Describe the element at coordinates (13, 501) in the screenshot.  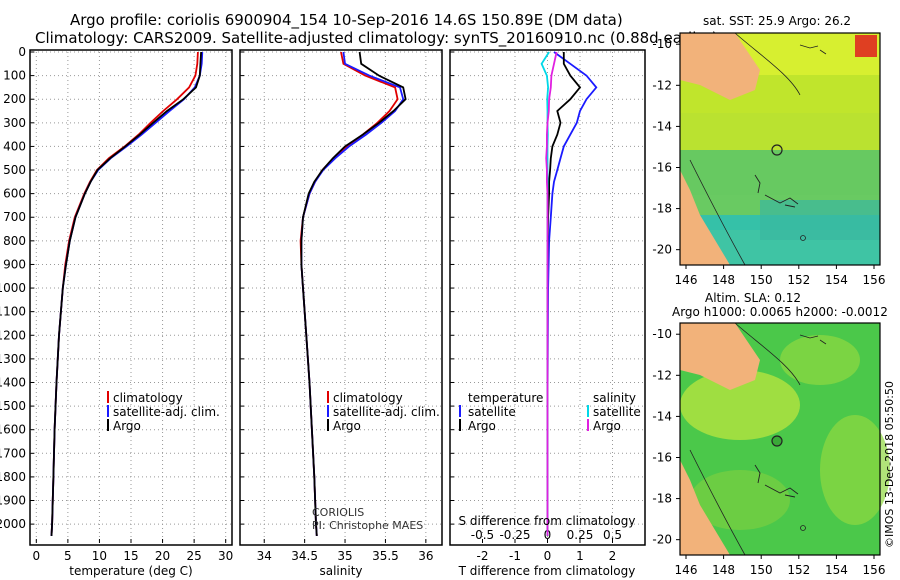
I see `depth-tick-label: 1900` at that location.